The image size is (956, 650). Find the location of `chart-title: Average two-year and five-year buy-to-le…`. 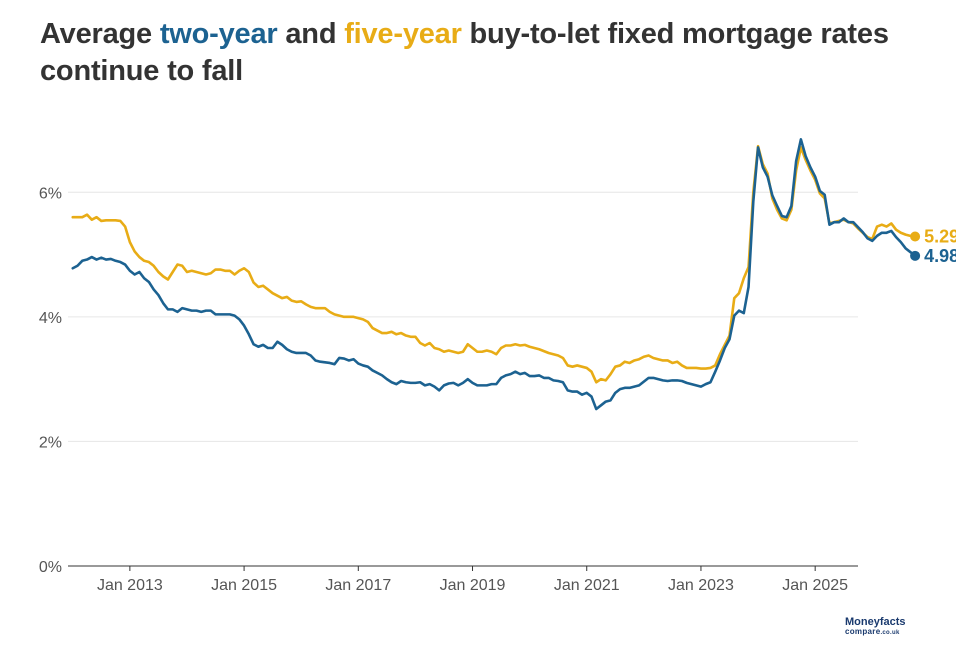

chart-title: Average two-year and five-year buy-to-le… is located at coordinates (480, 53).